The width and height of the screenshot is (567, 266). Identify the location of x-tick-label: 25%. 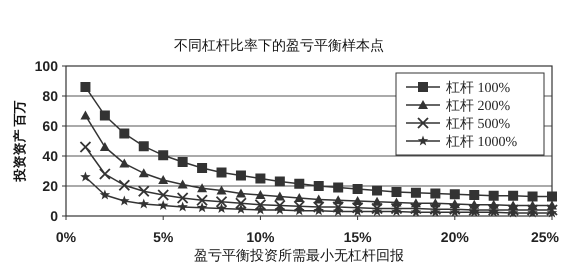
(545, 237).